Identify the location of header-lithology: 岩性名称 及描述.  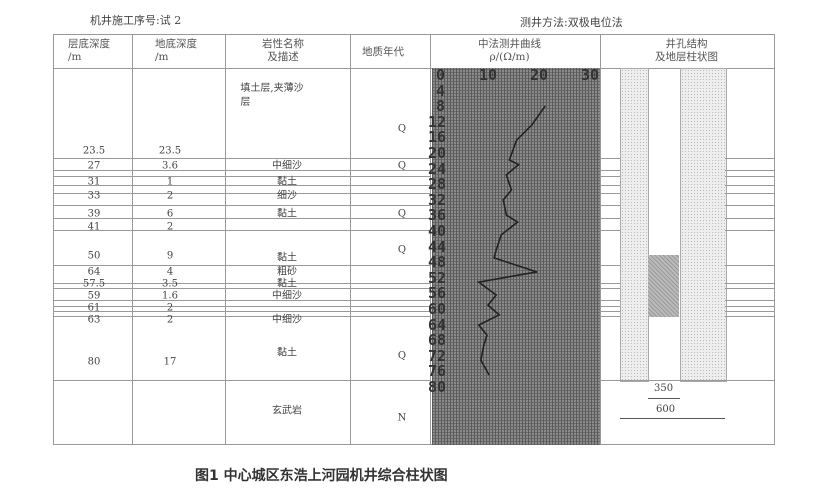
(283, 50).